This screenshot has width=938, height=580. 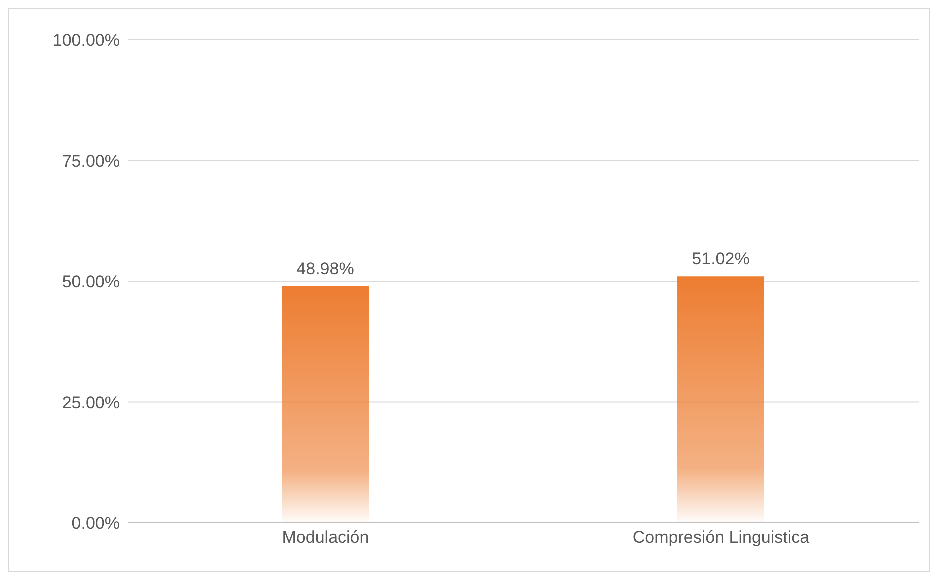 I want to click on y-tick-label: 25.00%, so click(x=91, y=402).